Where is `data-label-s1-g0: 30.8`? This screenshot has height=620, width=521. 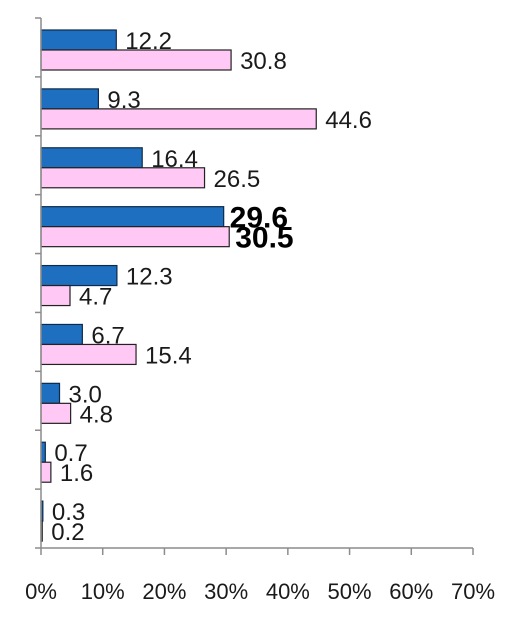 data-label-s1-g0: 30.8 is located at coordinates (263, 61).